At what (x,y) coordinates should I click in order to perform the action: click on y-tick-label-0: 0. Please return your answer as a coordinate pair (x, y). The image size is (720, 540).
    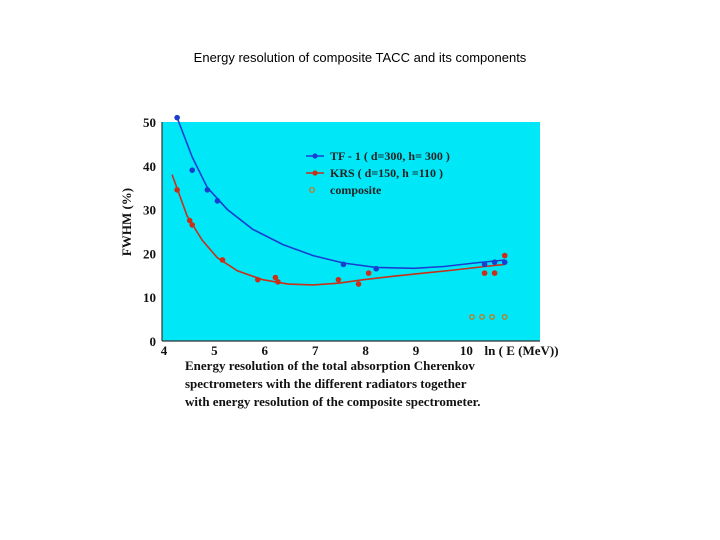
    Looking at the image, I should click on (153, 341).